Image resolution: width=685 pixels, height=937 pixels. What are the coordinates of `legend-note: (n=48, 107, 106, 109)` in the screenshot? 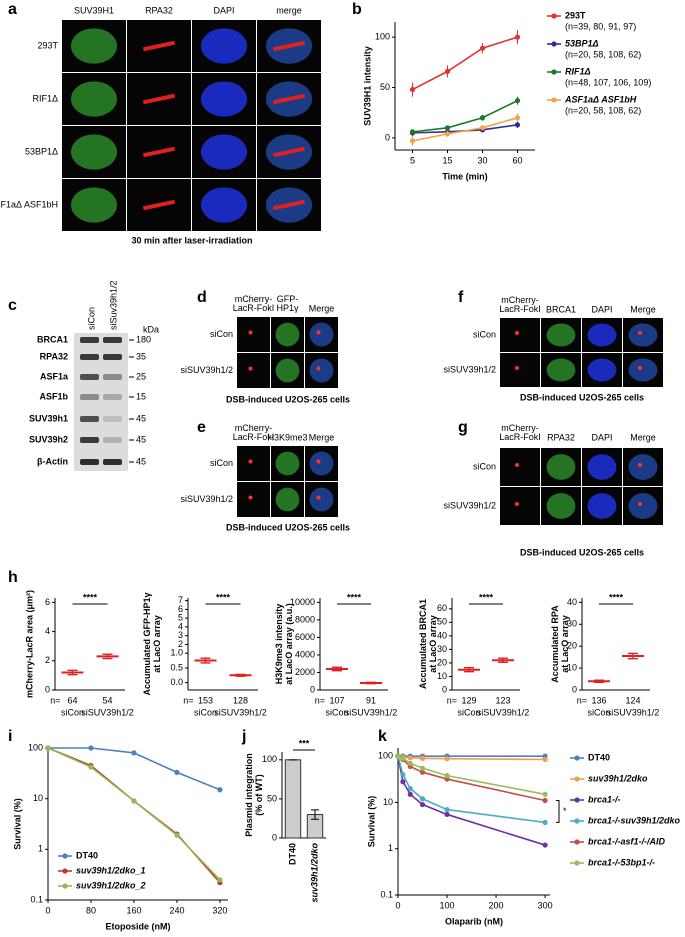 It's located at (608, 82).